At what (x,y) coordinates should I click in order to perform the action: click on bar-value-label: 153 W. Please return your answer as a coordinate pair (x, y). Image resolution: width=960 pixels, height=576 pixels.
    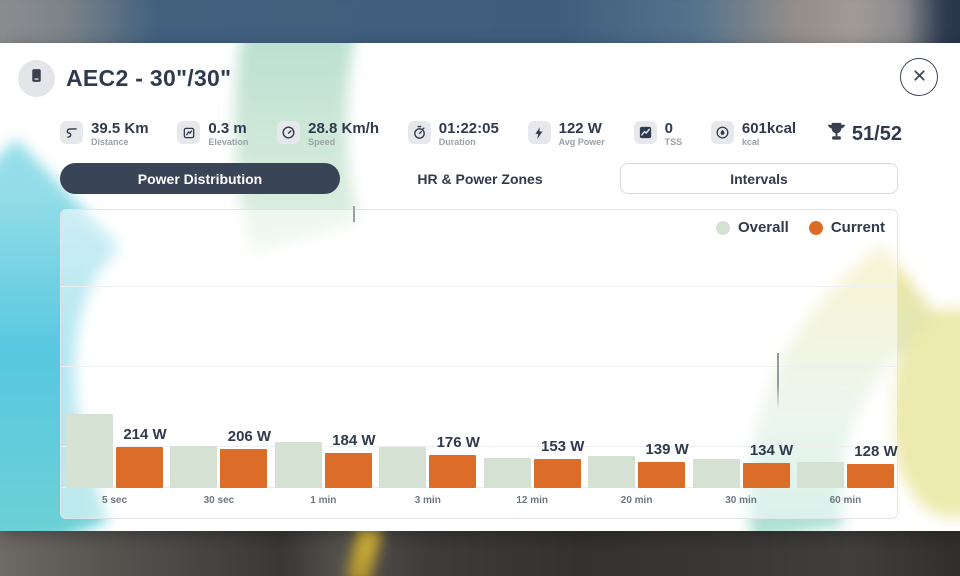
    Looking at the image, I should click on (563, 446).